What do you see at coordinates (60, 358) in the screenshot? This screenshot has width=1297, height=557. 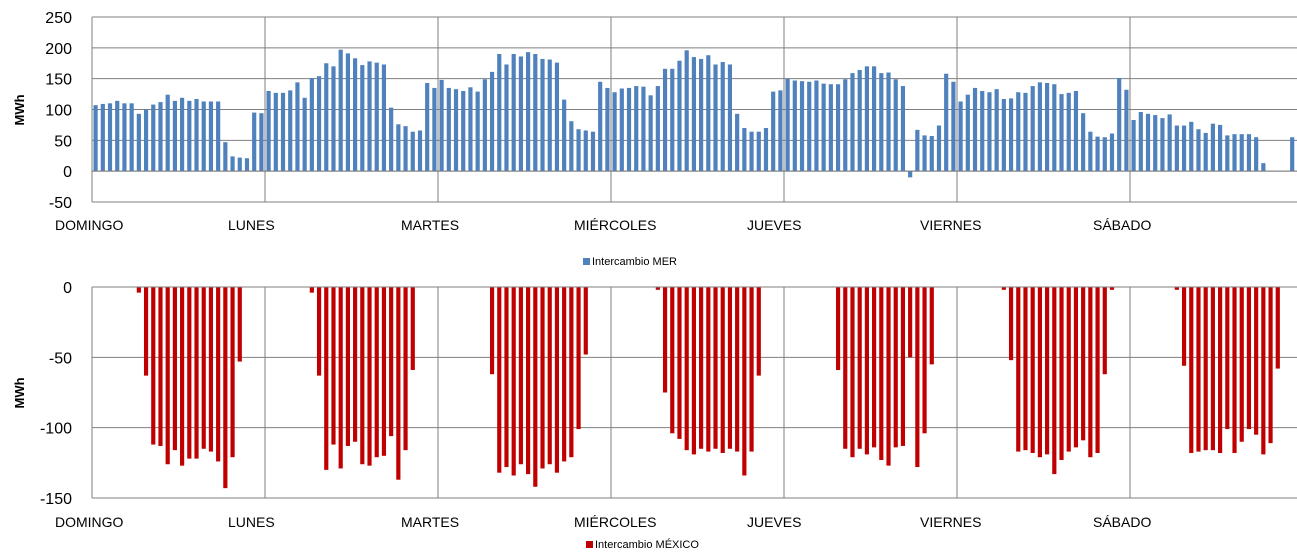 I see `bottom-y-tick-label: -50` at bounding box center [60, 358].